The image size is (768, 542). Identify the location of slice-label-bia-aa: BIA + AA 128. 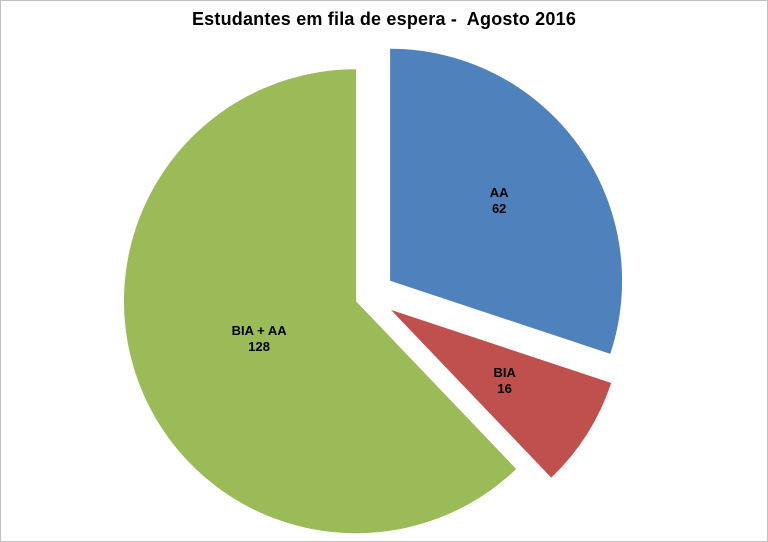
(260, 338).